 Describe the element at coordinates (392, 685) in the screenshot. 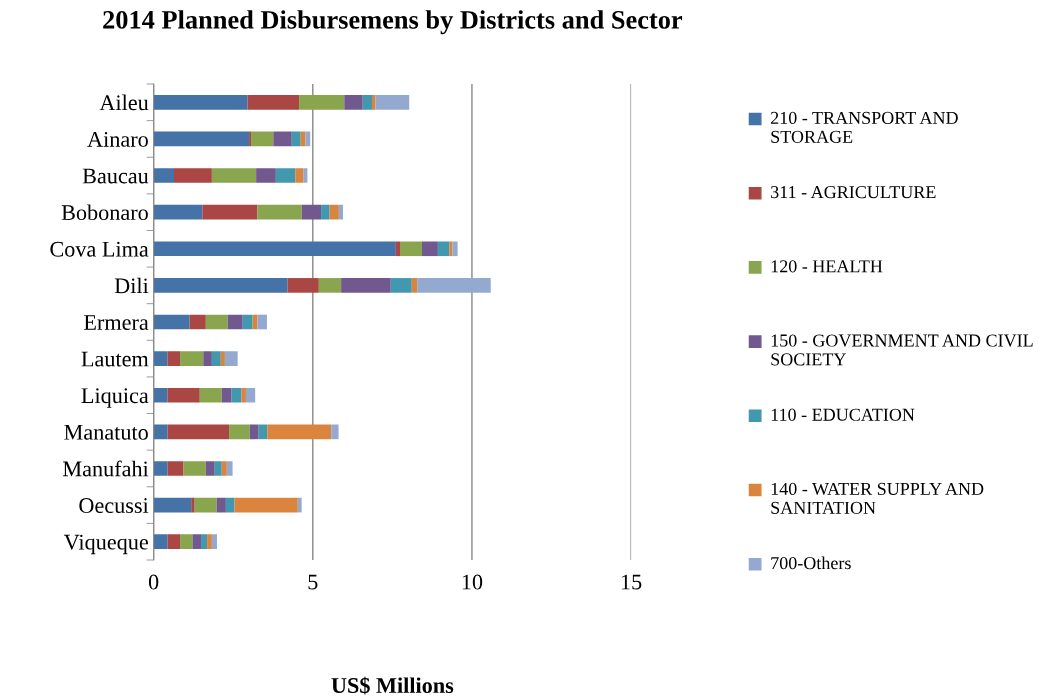

I see `x-axis-title: US$ Millions` at that location.